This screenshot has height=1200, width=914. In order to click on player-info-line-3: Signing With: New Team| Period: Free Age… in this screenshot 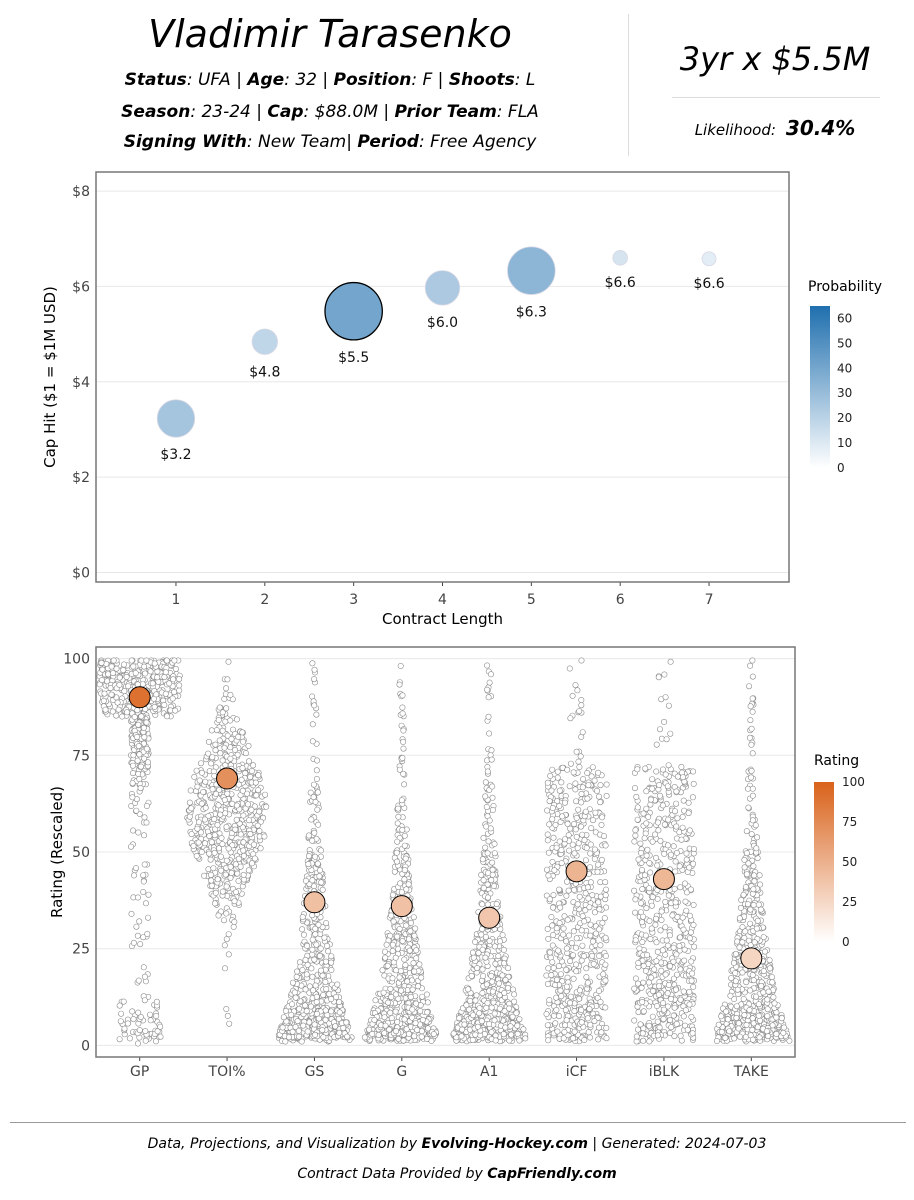, I will do `click(330, 142)`.